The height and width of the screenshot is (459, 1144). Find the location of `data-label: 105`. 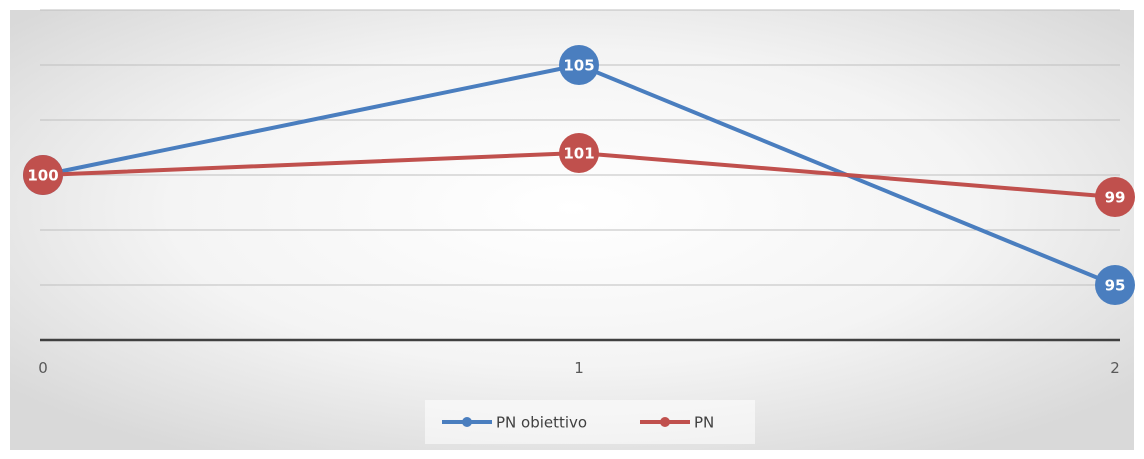

data-label: 105 is located at coordinates (578, 66).